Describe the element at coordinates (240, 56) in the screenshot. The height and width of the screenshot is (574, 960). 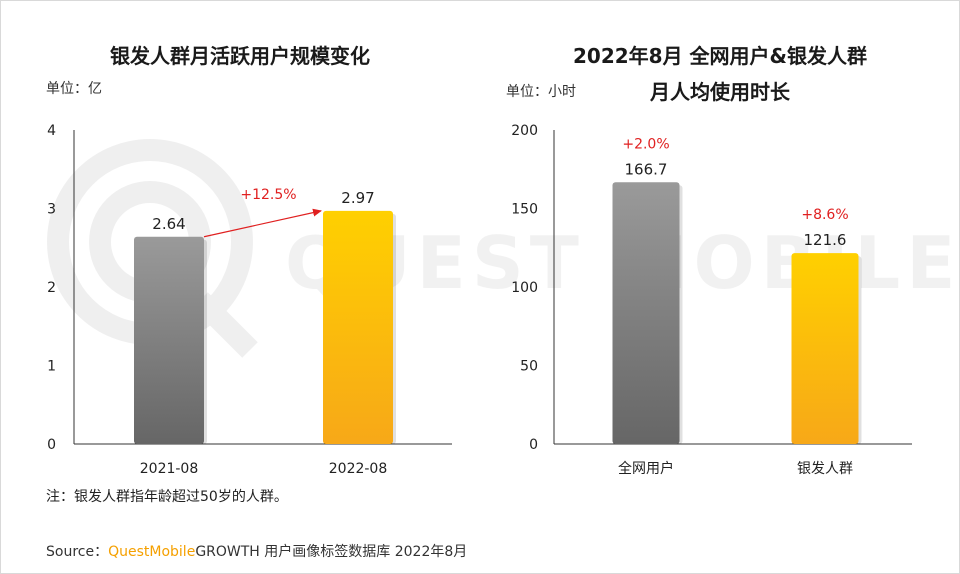
I see `left-chart-title: 银发人群月活跃用户规模变化` at that location.